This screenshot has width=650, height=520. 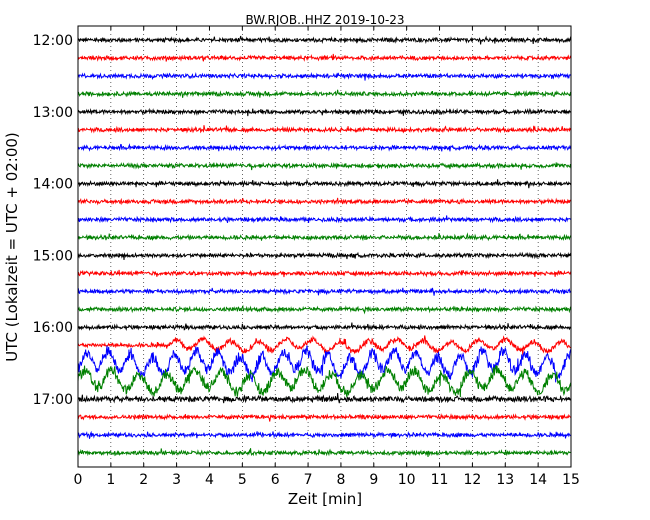 I want to click on y-axis-label: UTC (Lokalzeit = UTC + 02:00), so click(x=12, y=247).